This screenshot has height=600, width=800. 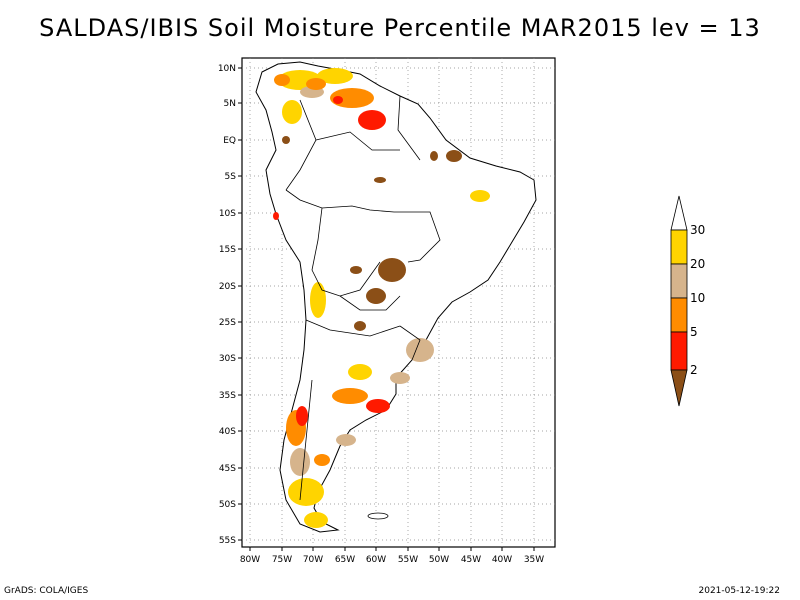 I want to click on lat-label: 10N, so click(x=227, y=69).